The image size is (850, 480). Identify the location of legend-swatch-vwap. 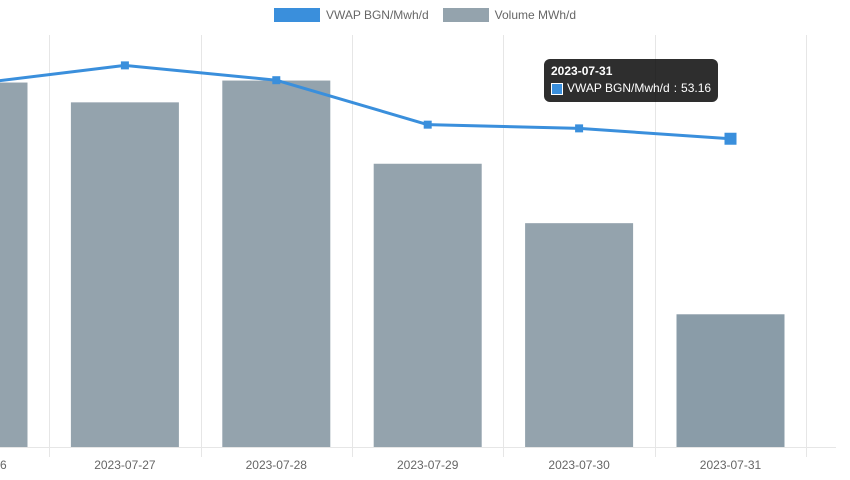
(296, 15).